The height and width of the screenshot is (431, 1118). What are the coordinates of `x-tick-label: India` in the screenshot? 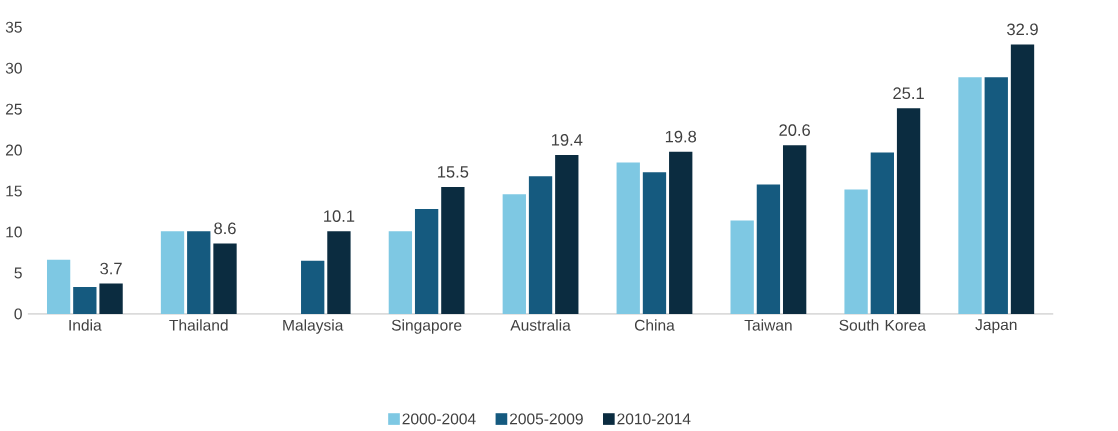 It's located at (85, 325).